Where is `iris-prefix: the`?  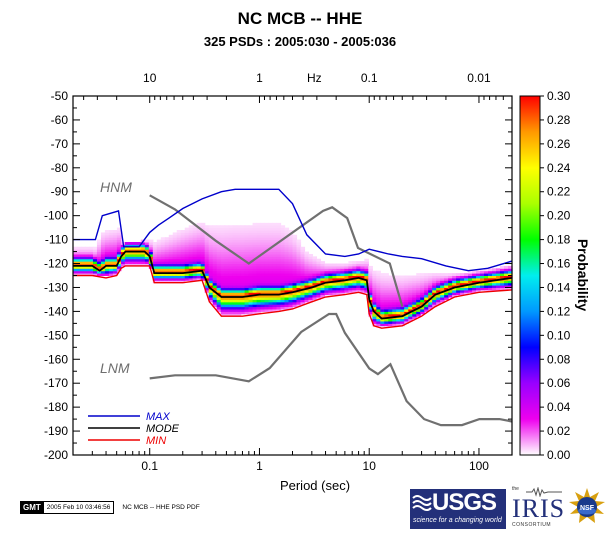
iris-prefix: the is located at coordinates (515, 489).